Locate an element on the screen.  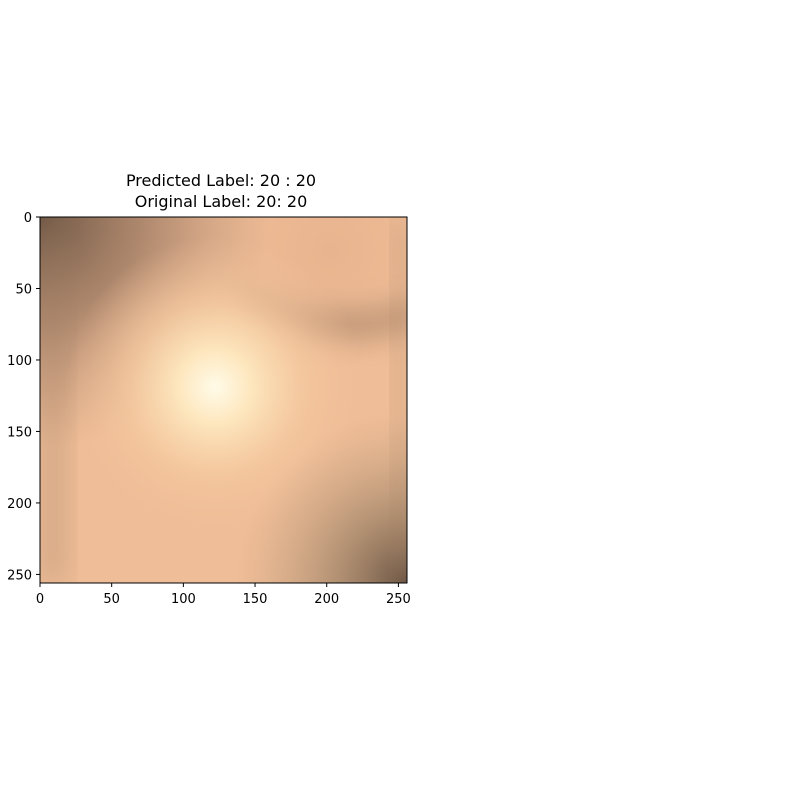
y-axis: 0 50 100 150 200 250 is located at coordinates (23, 397).